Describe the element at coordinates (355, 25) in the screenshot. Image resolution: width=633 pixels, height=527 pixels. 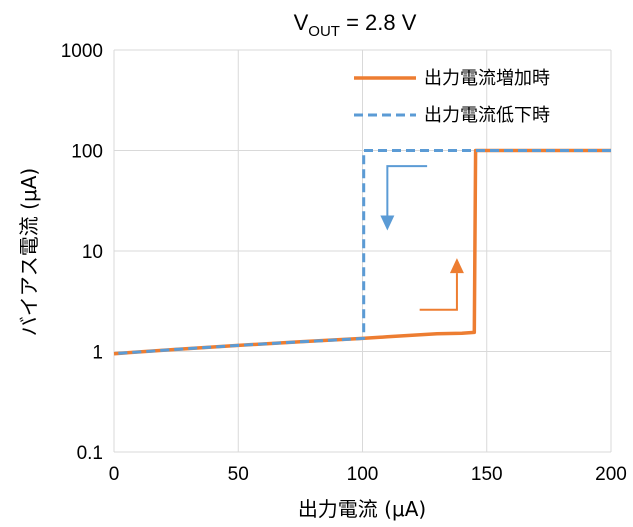
I see `chart-title: VOUT = 2.8 V` at that location.